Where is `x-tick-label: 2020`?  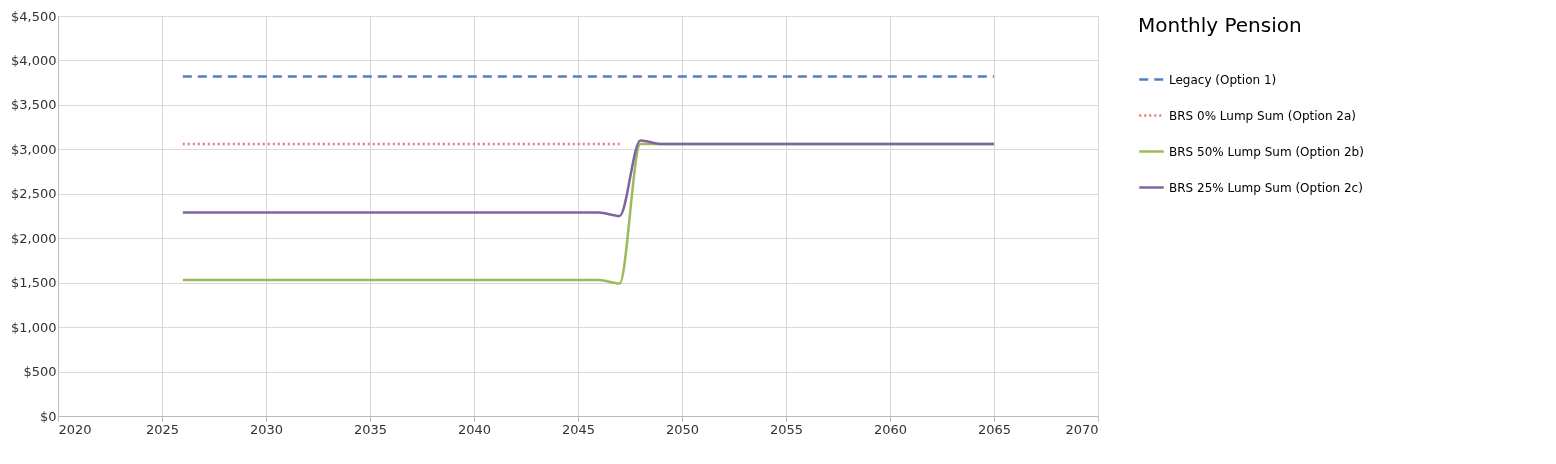 x-tick-label: 2020 is located at coordinates (75, 429).